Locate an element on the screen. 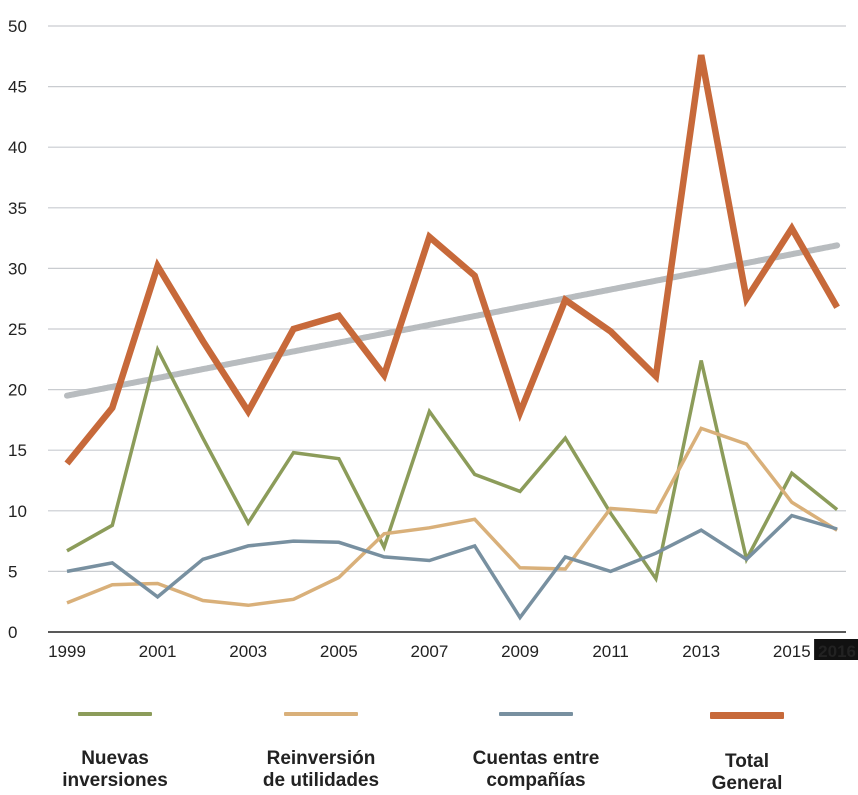  y-axis-ticks: 0 5 10 15 20 25 30 35 40 45 50 is located at coordinates (17, 329).